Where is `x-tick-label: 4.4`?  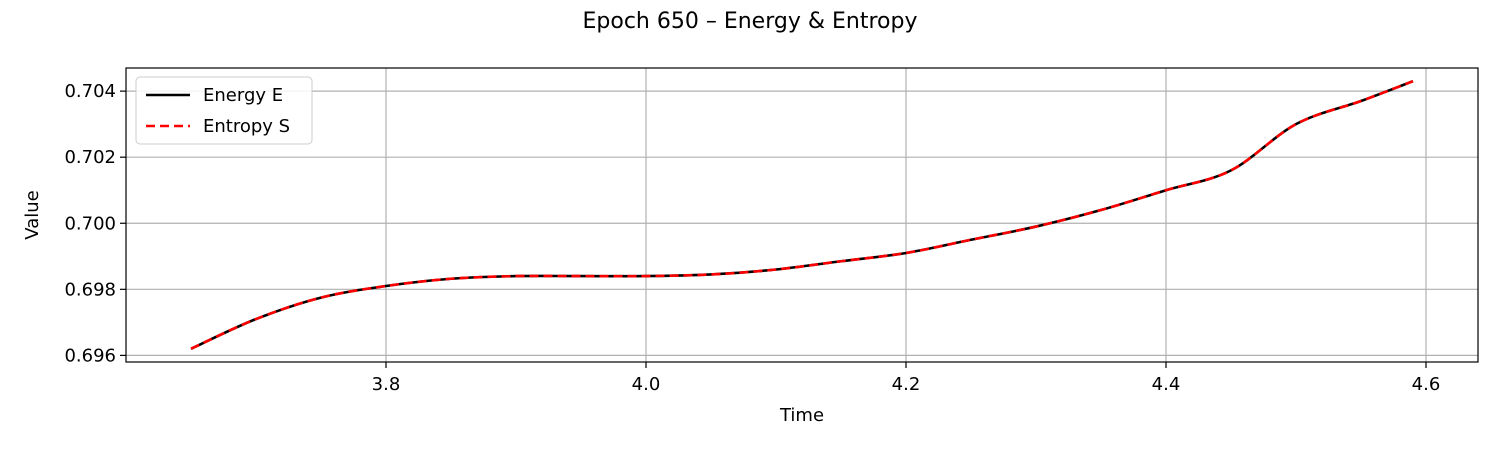
x-tick-label: 4.4 is located at coordinates (1166, 384).